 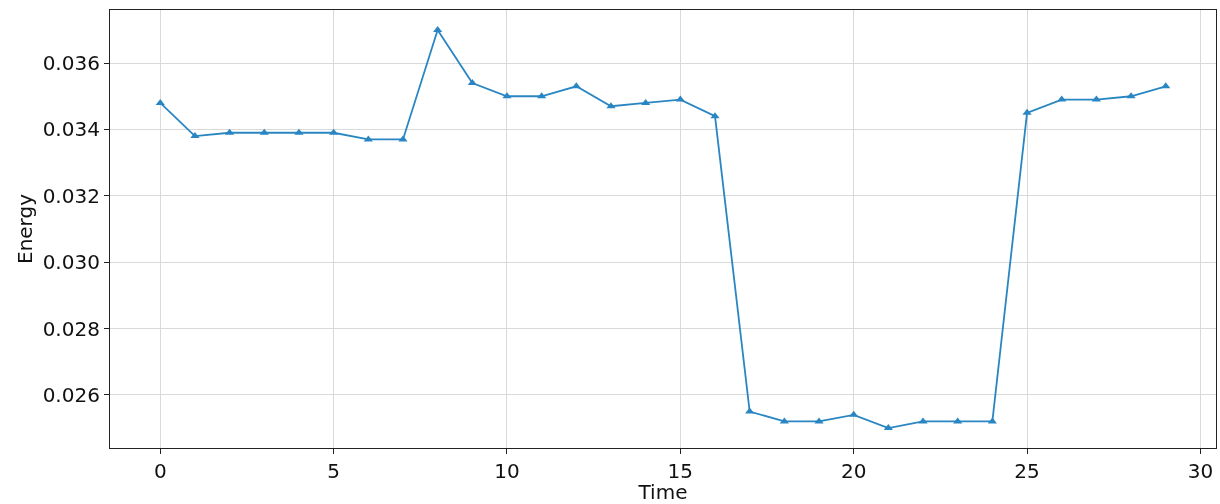 I want to click on y-tick-label: 0.030, so click(x=71, y=262).